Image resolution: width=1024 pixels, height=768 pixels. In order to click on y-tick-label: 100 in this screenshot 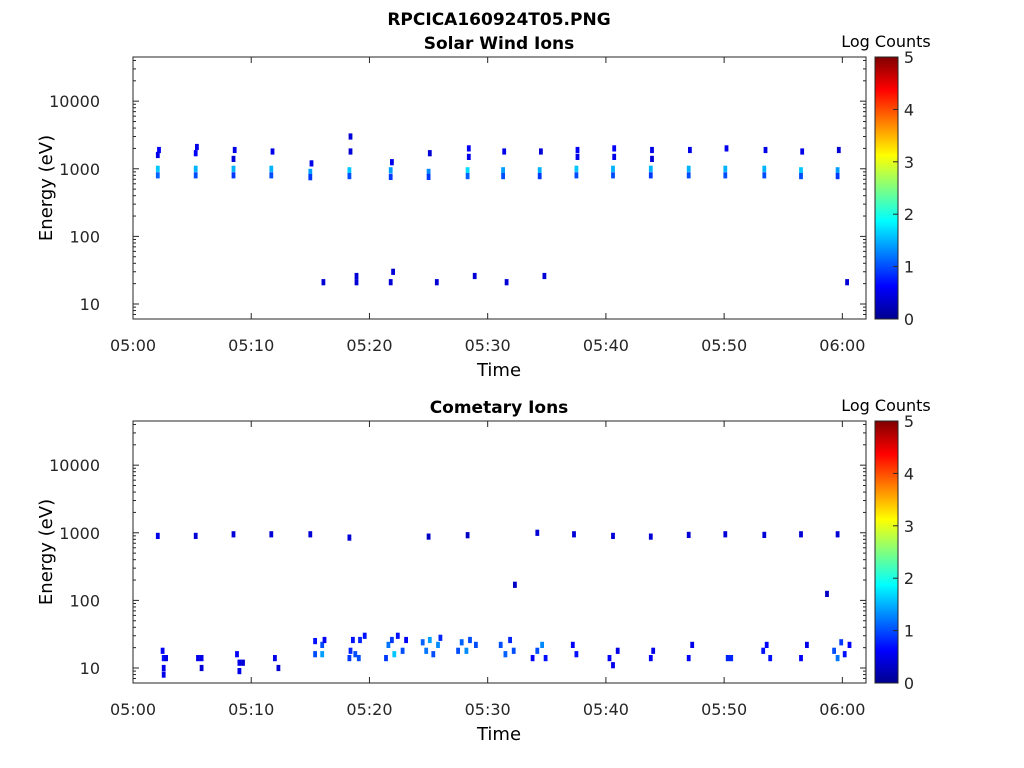, I will do `click(84, 600)`.